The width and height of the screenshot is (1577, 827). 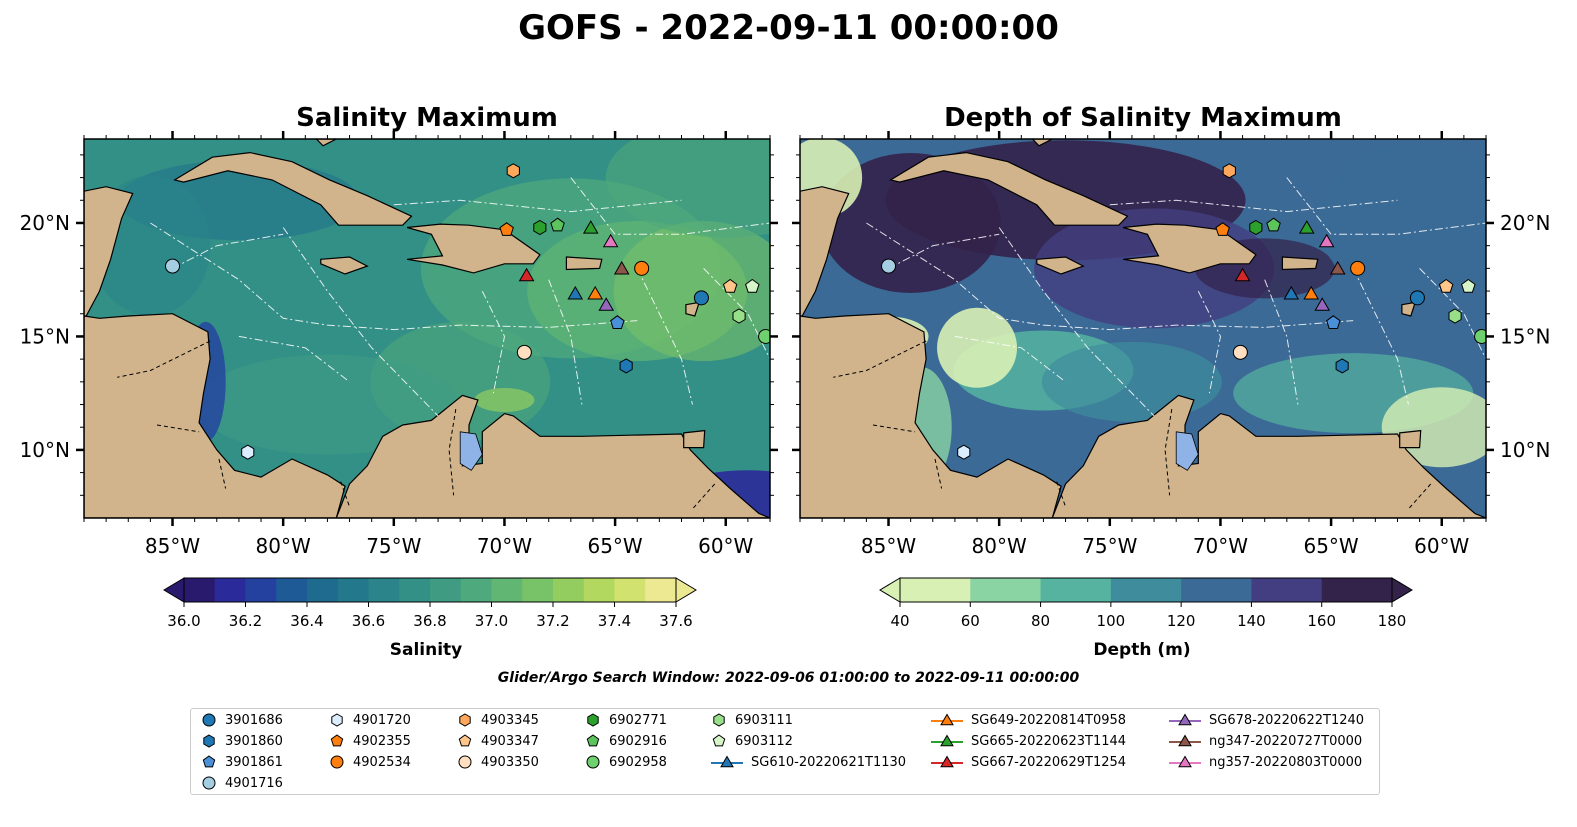 I want to click on colorbar-extend-max, so click(x=1402, y=590).